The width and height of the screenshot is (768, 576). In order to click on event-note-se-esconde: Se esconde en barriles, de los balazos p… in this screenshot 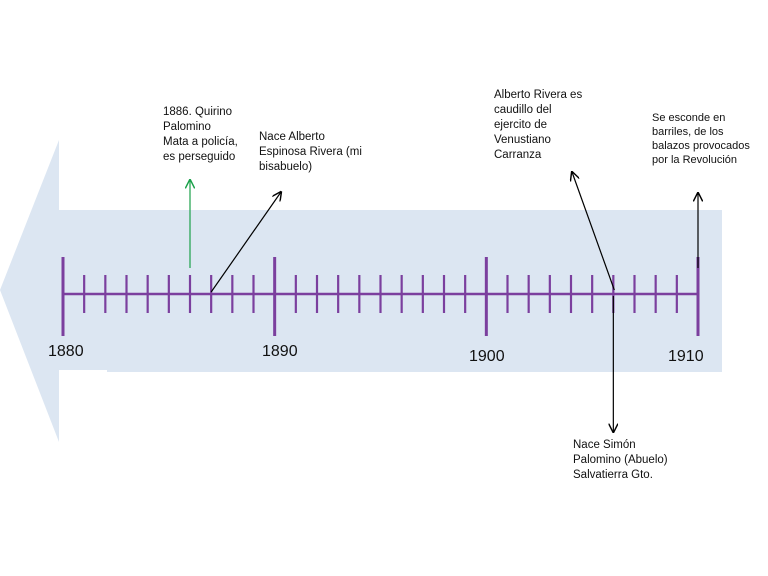, I will do `click(701, 139)`.